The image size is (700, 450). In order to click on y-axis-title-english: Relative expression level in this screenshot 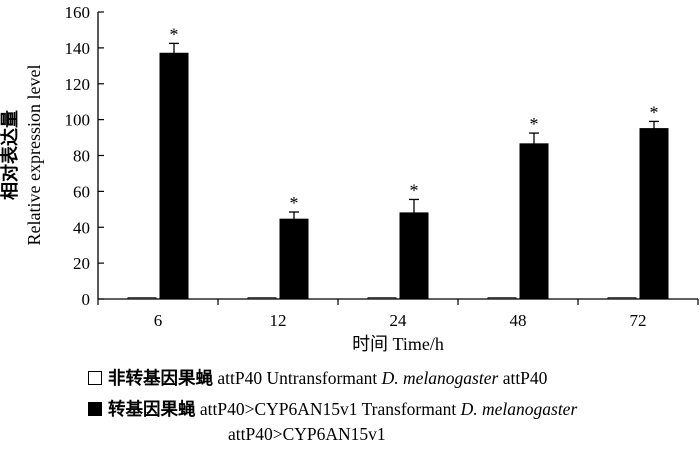, I will do `click(34, 155)`.